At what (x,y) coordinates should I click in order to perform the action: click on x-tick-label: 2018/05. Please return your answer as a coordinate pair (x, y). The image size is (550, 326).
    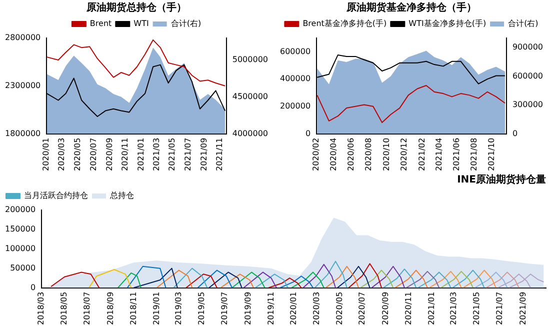
    Looking at the image, I should click on (64, 308).